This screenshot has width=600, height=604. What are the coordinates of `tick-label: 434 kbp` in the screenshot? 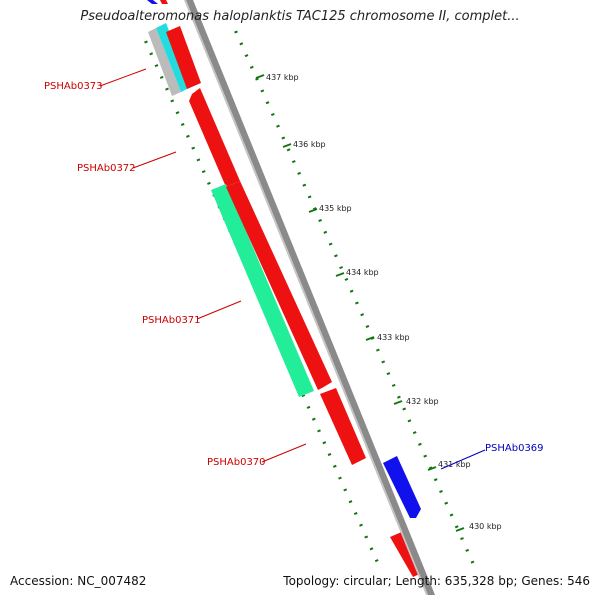 It's located at (362, 272).